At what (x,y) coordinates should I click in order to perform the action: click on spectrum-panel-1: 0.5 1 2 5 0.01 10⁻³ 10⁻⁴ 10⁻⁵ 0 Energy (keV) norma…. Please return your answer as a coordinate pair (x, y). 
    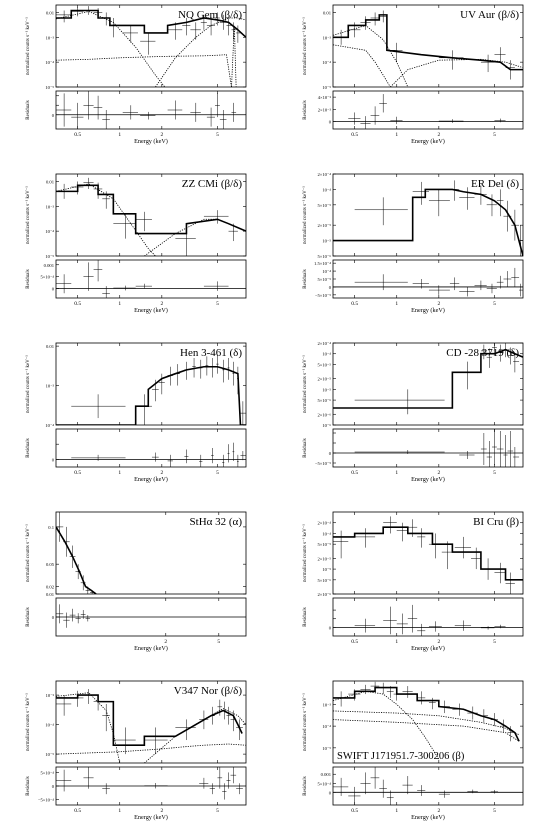
    Looking at the image, I should click on (136, 74).